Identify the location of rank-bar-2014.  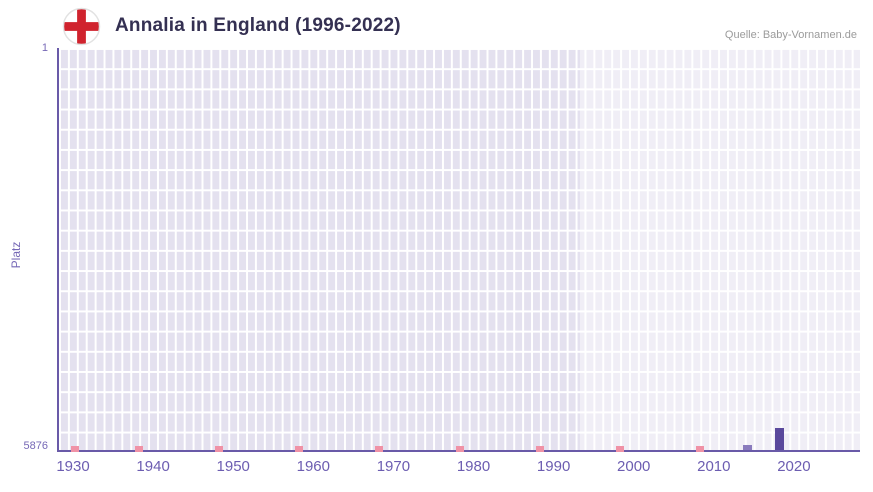
(748, 447).